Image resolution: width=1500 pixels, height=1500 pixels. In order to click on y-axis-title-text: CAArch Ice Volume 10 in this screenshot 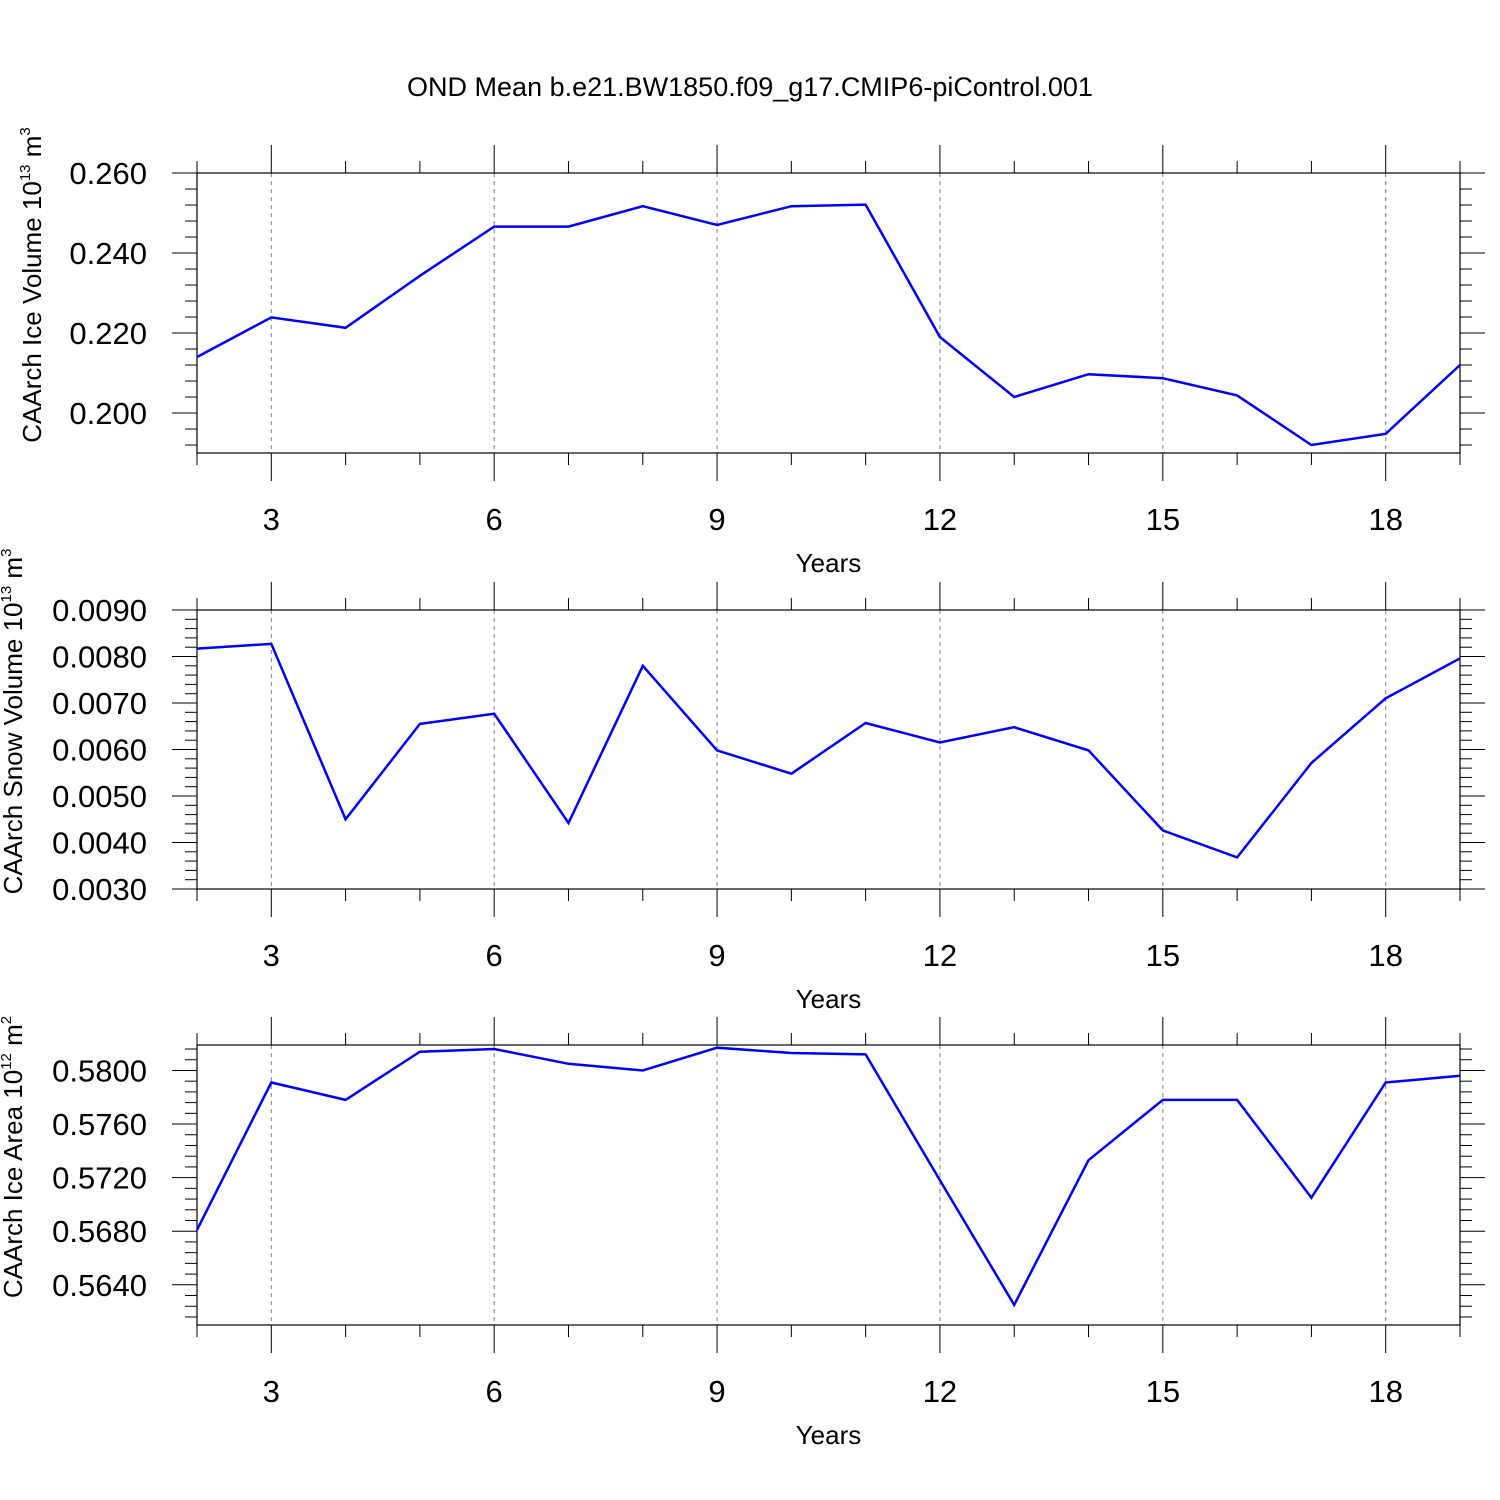, I will do `click(32, 312)`.